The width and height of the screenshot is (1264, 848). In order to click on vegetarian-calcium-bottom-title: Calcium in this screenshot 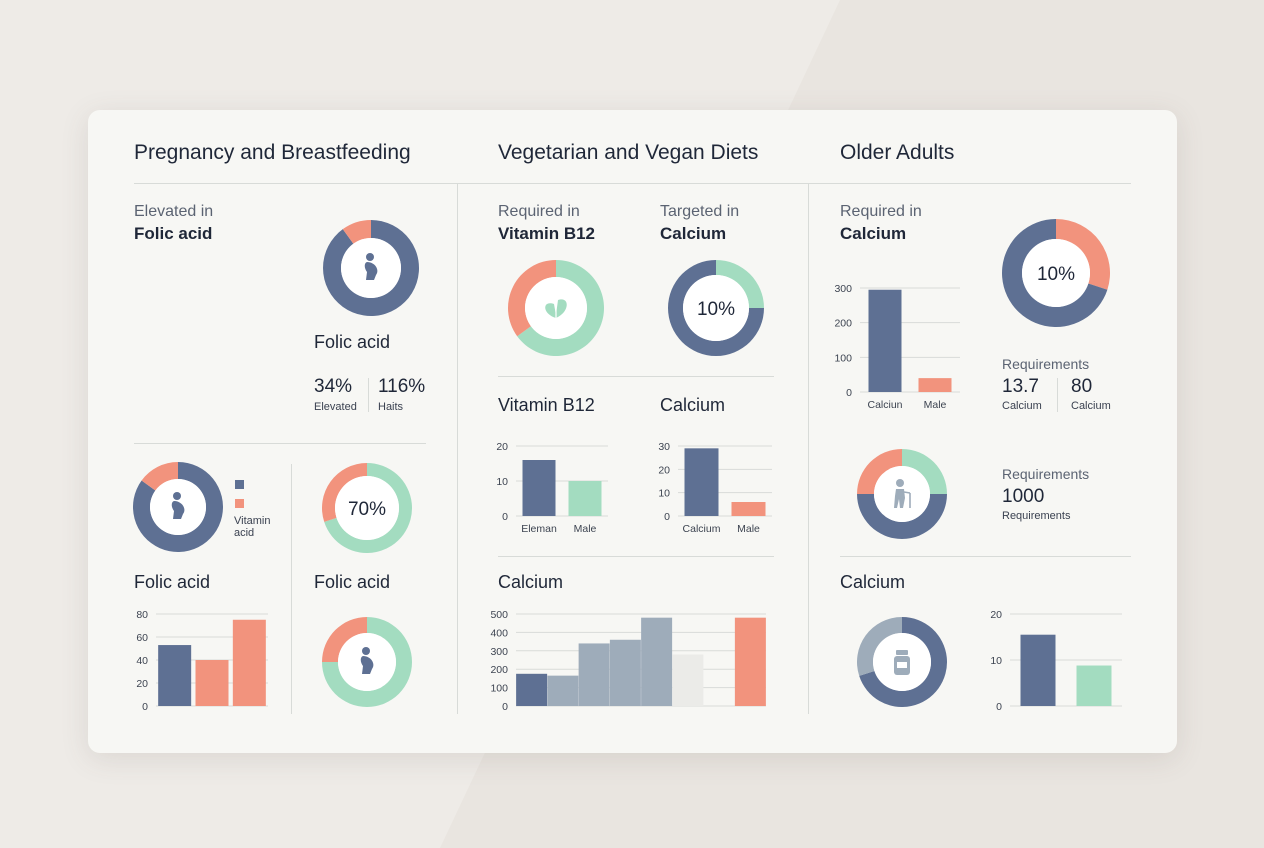, I will do `click(531, 582)`.